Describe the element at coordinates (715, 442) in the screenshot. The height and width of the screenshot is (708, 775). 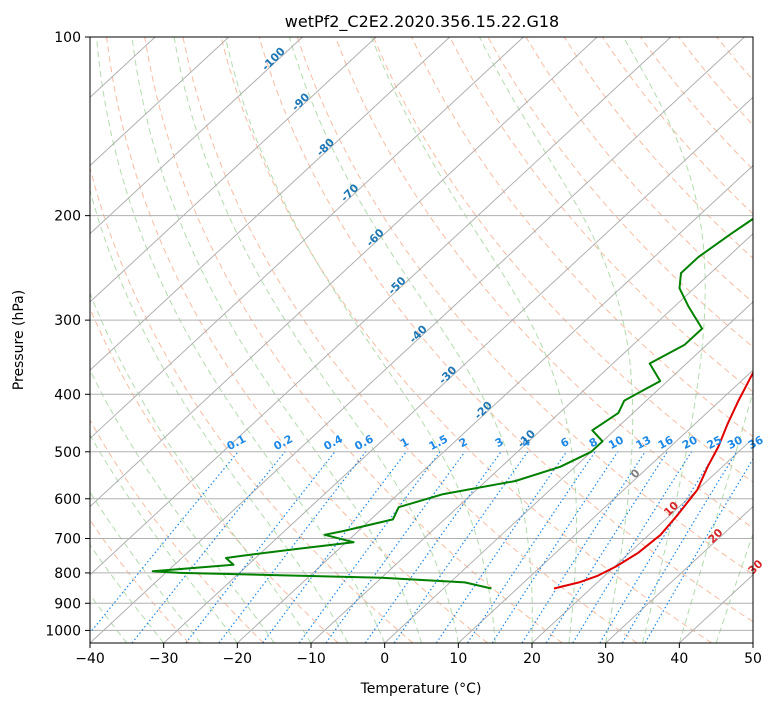
I see `mixing-ratio-label: 25` at that location.